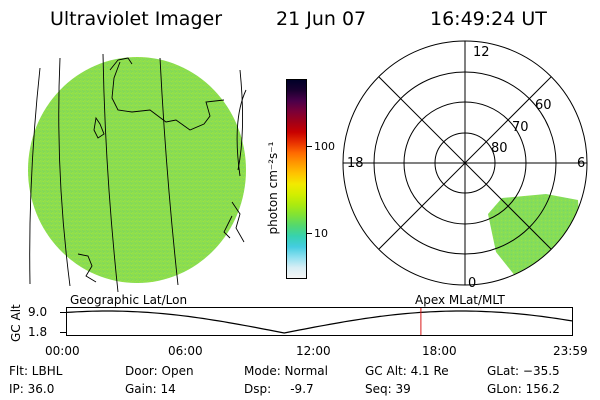  I want to click on auroral-image, so click(534, 238).